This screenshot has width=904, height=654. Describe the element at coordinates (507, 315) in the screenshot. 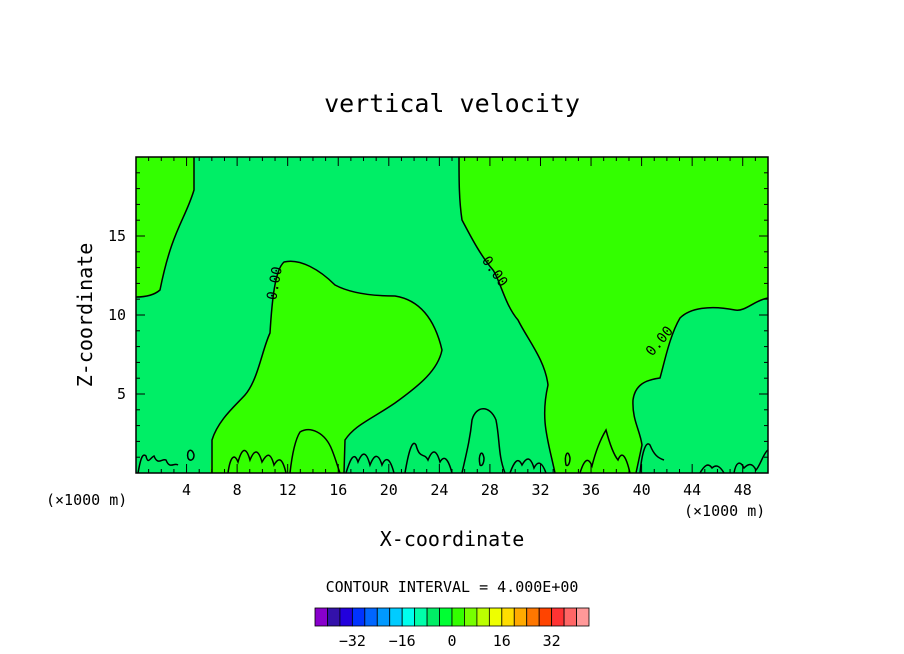

I see `zero-contour-right` at that location.